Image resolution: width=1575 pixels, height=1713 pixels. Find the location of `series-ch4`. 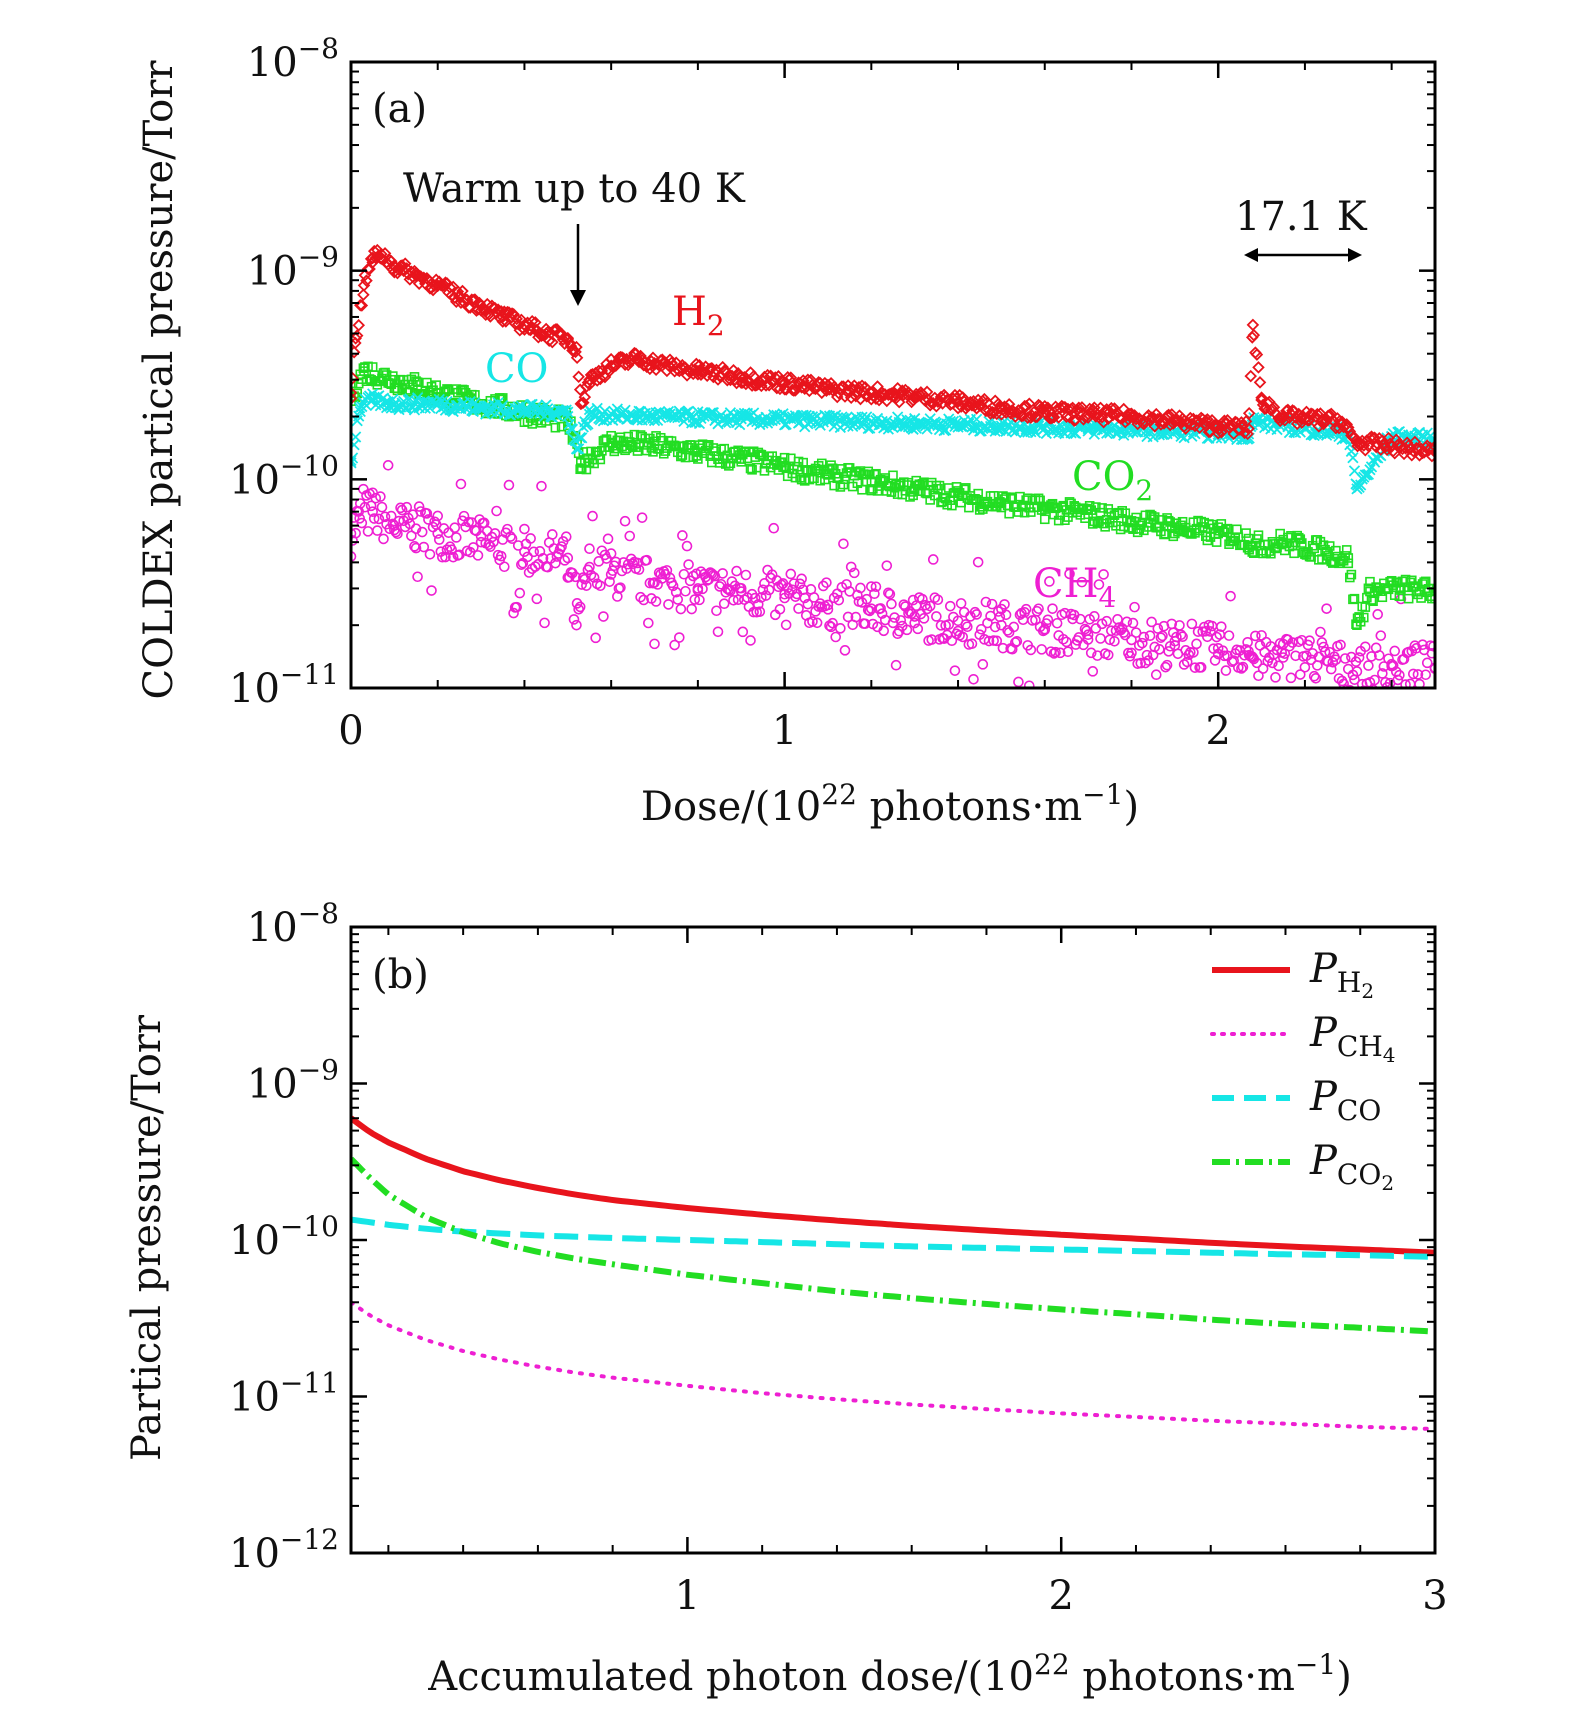

series-ch4 is located at coordinates (893, 574).